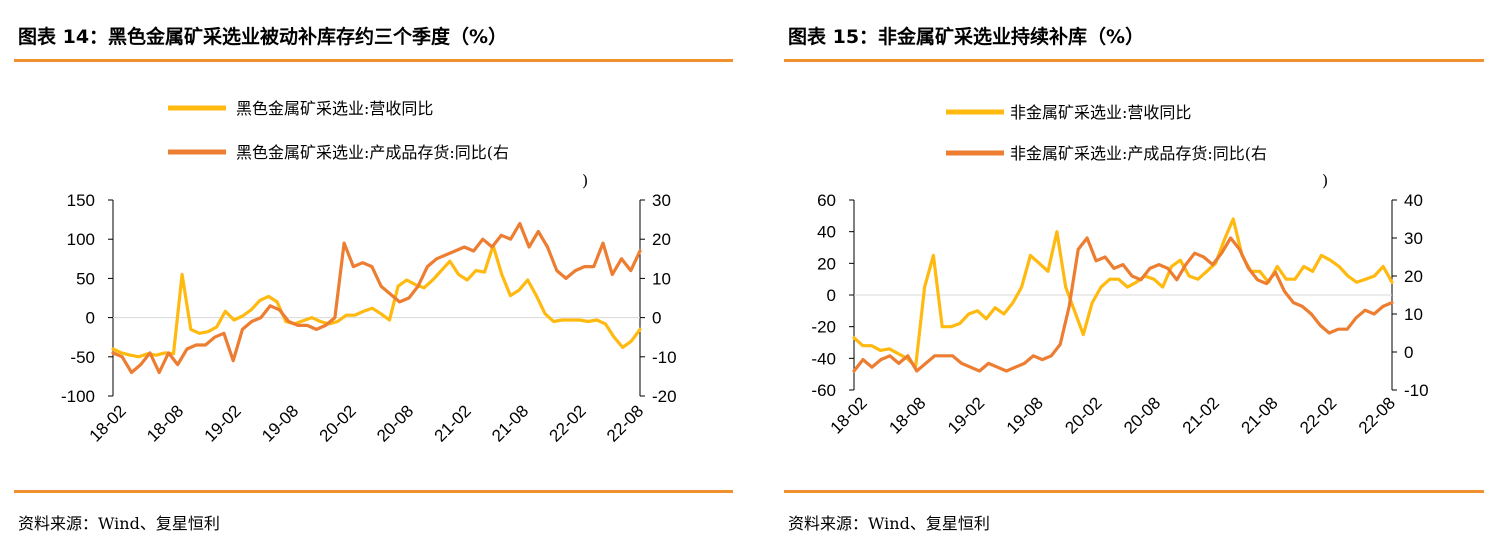 Image resolution: width=1498 pixels, height=548 pixels. I want to click on left-y-tick-label: 150, so click(81, 200).